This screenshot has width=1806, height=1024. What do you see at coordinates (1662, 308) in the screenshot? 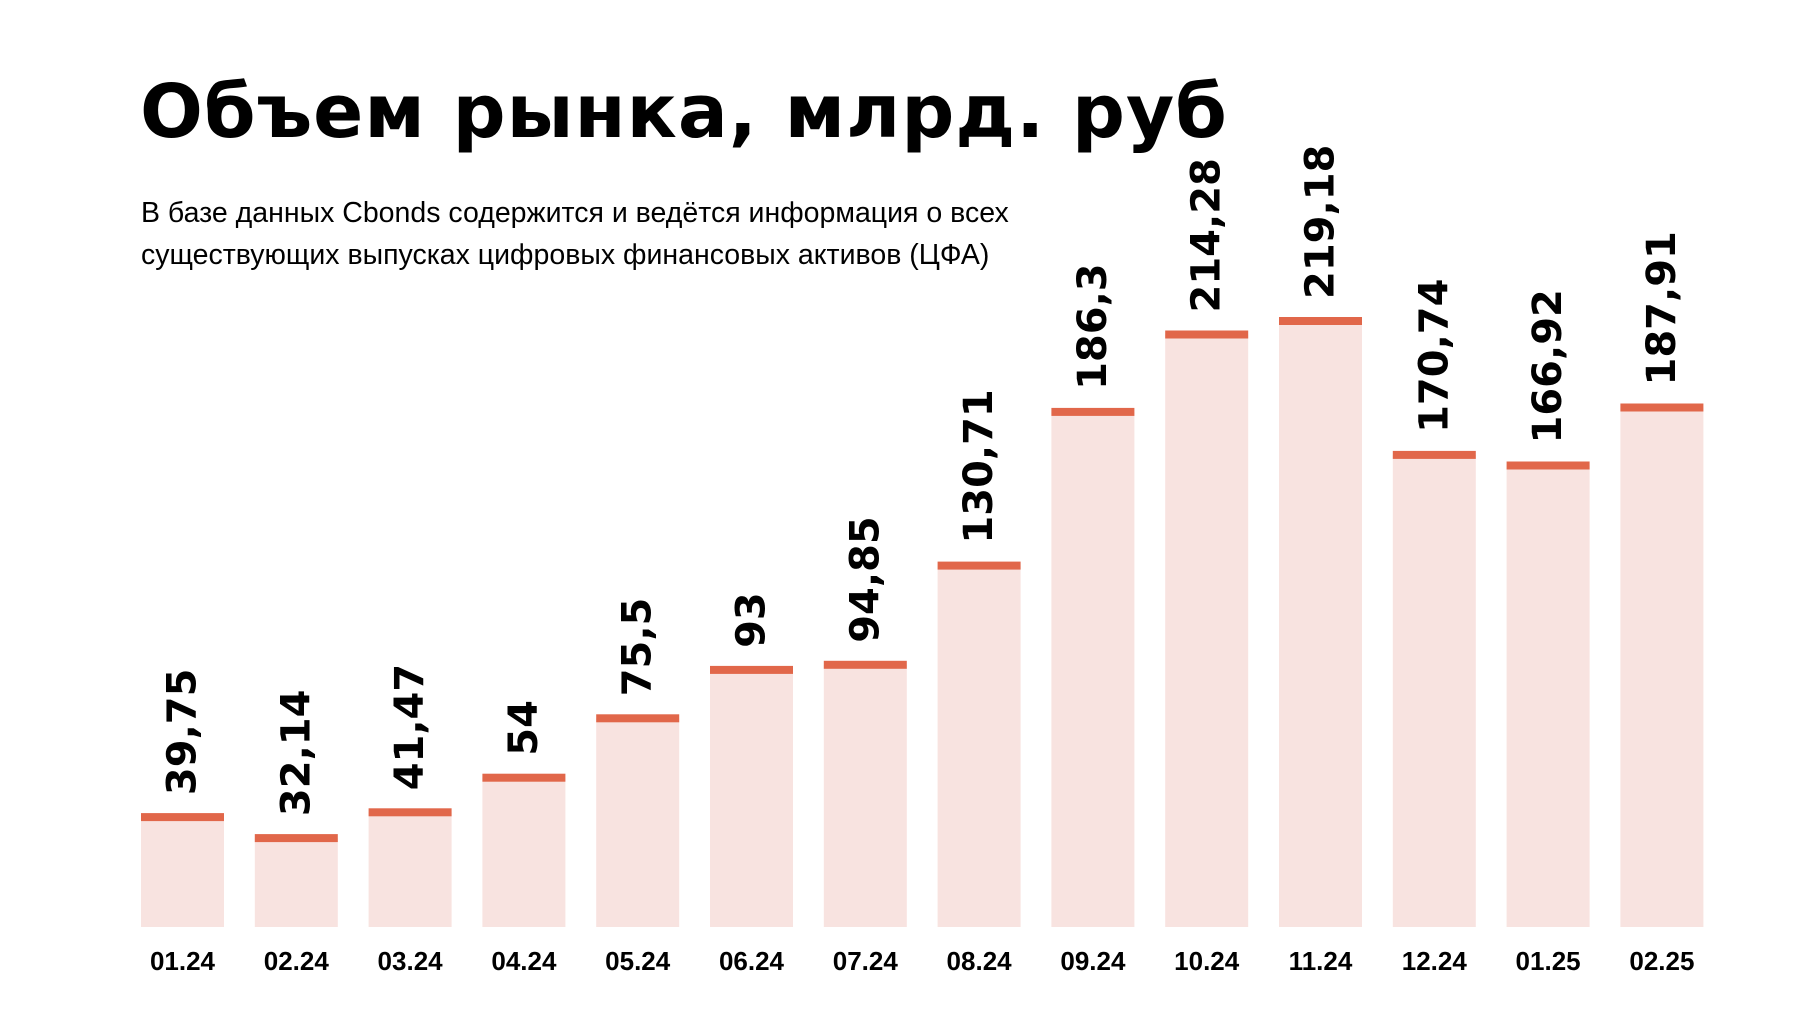
I see `value-label-02.25: 187,91` at bounding box center [1662, 308].